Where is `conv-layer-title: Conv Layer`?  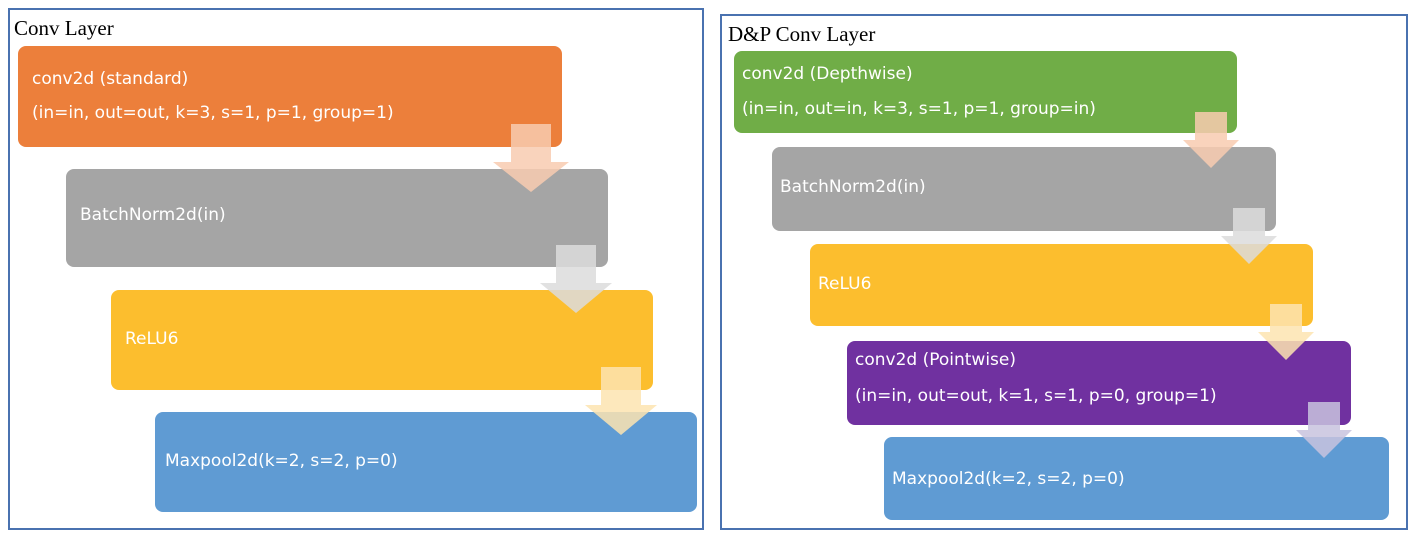
conv-layer-title: Conv Layer is located at coordinates (64, 28).